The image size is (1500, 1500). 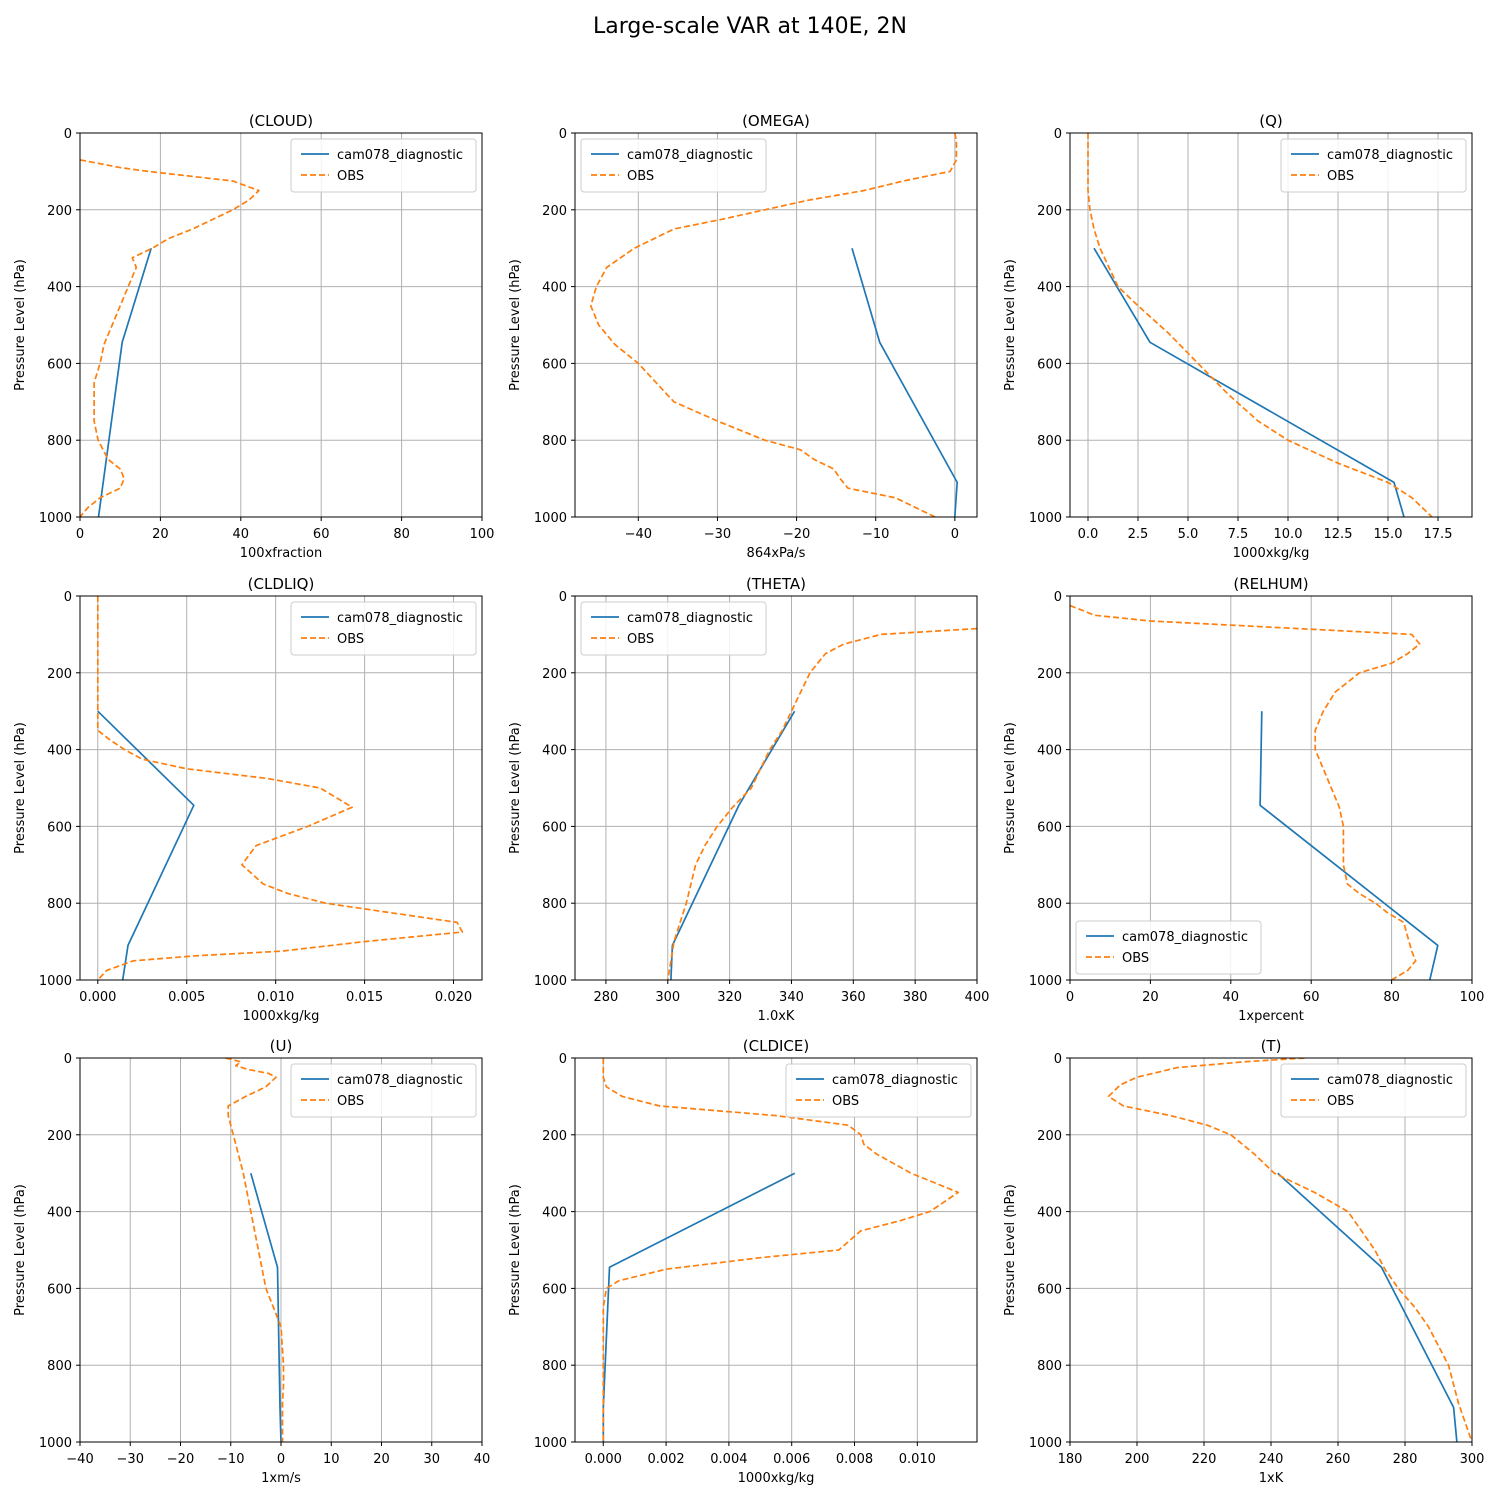 What do you see at coordinates (1271, 121) in the screenshot?
I see `subplot-title: (Q)` at bounding box center [1271, 121].